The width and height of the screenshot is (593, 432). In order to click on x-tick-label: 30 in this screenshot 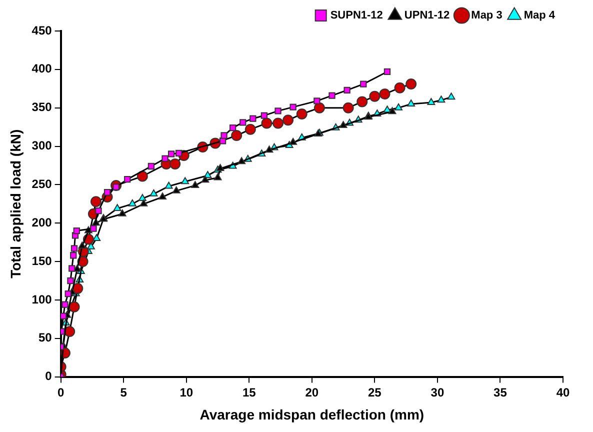, I will do `click(437, 392)`.